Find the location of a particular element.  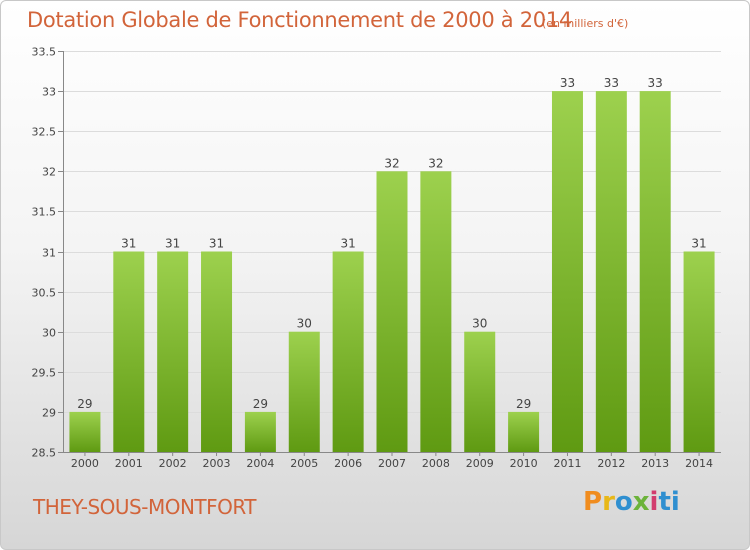

bar-2012 is located at coordinates (611, 271).